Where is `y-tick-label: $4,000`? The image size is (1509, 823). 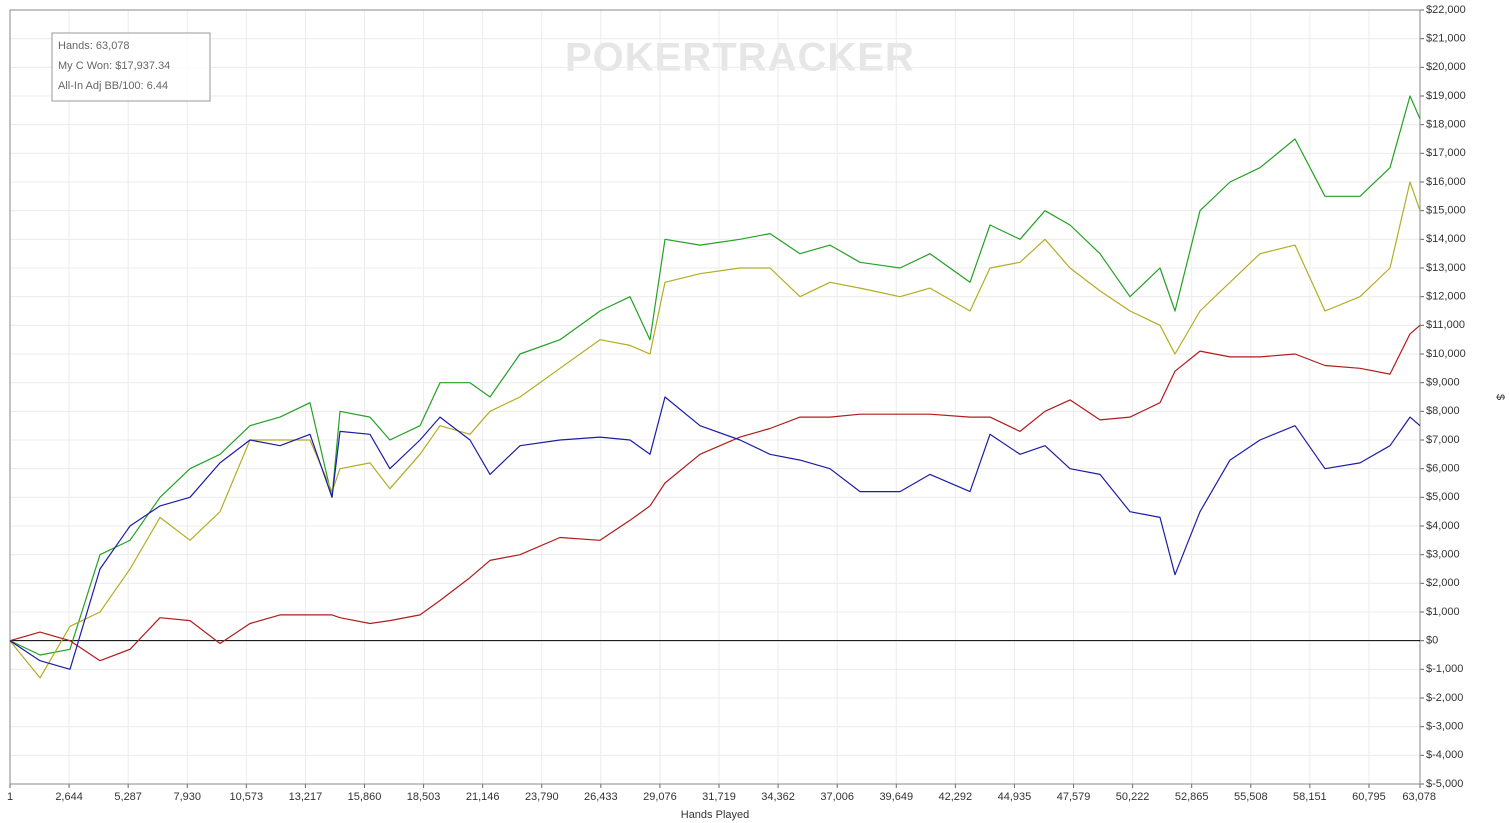 y-tick-label: $4,000 is located at coordinates (1443, 526).